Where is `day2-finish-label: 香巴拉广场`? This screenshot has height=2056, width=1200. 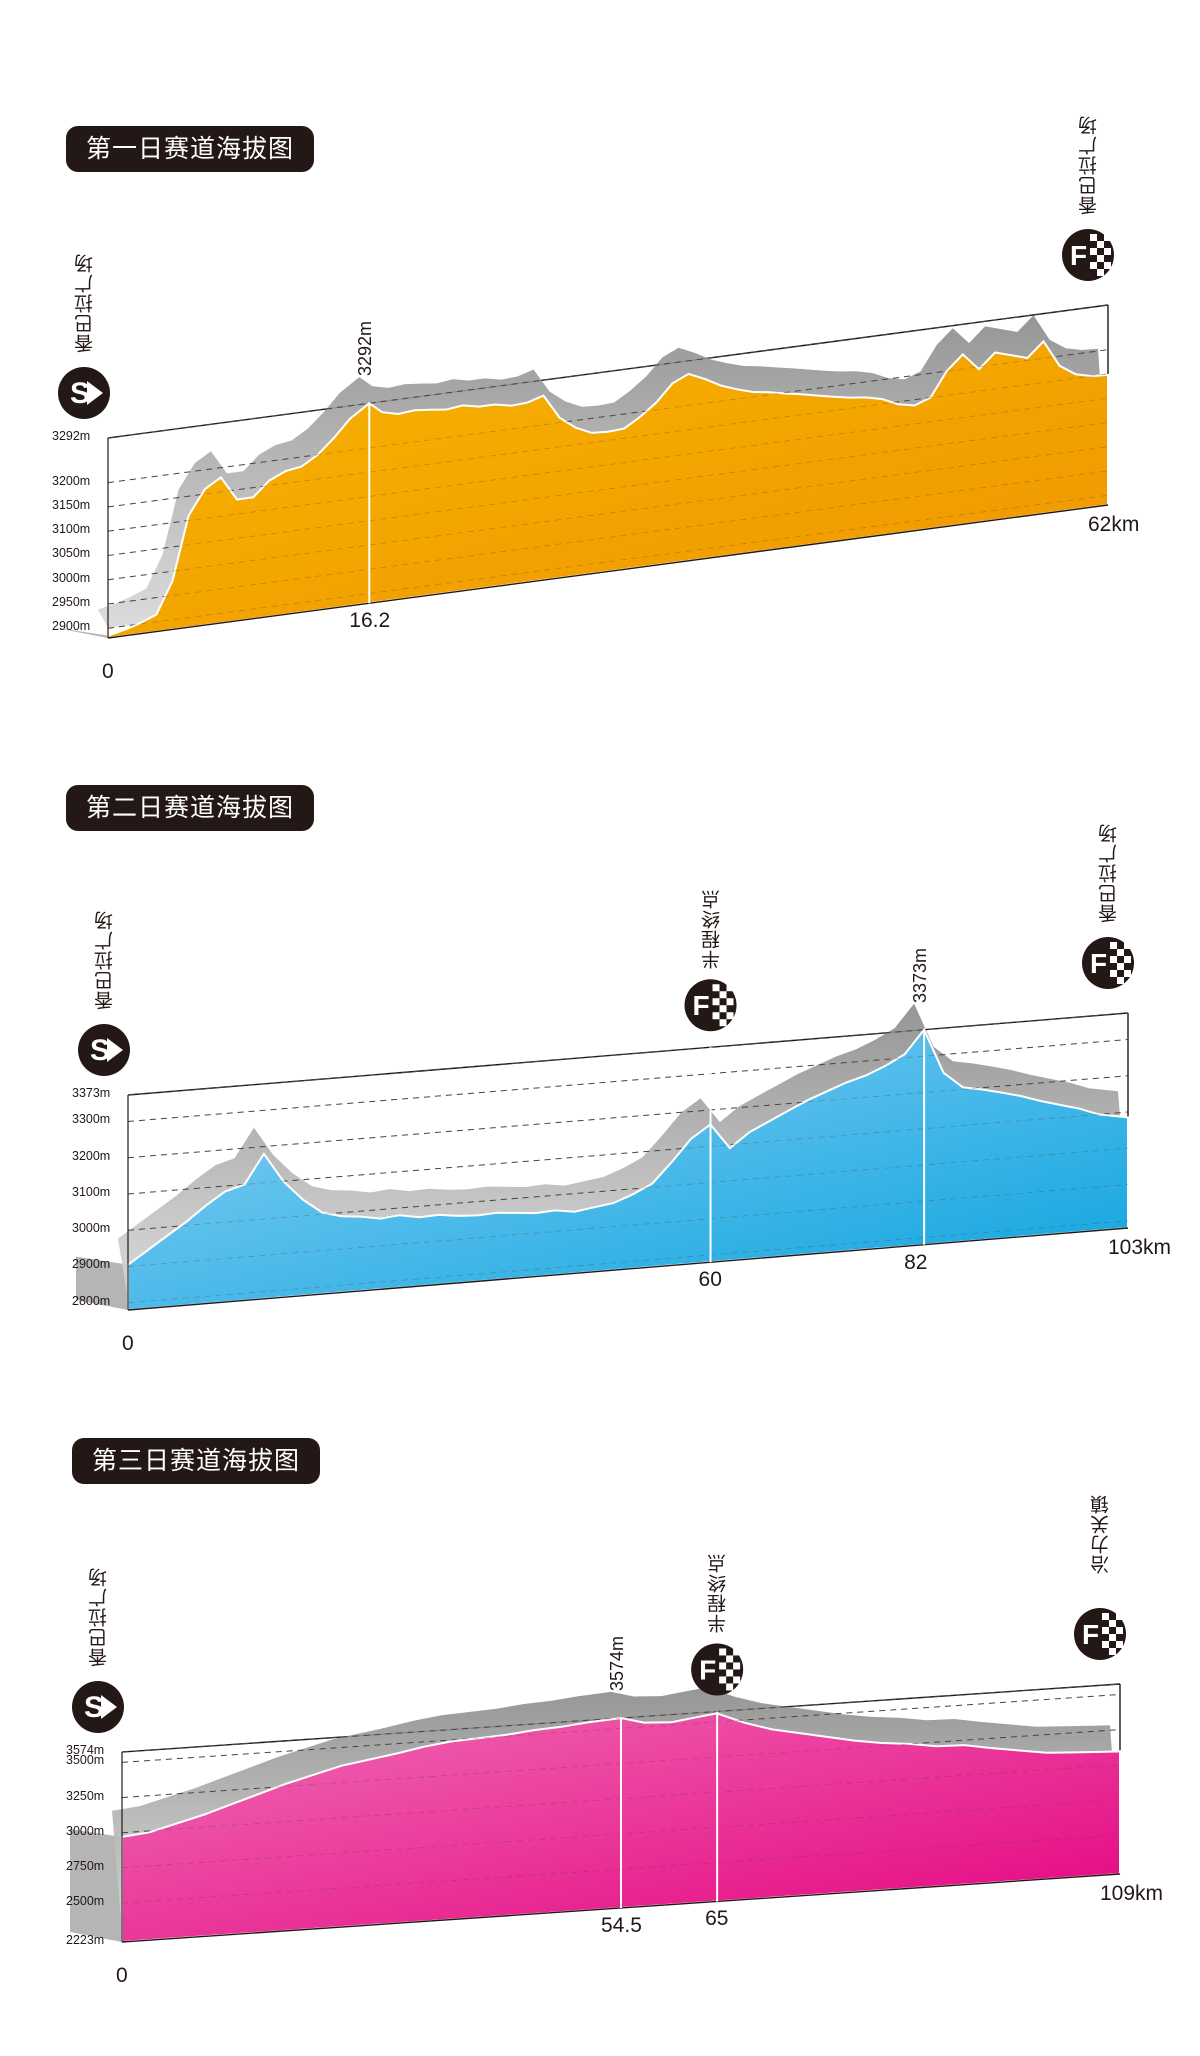
day2-finish-label: 香巴拉广场 is located at coordinates (1109, 873).